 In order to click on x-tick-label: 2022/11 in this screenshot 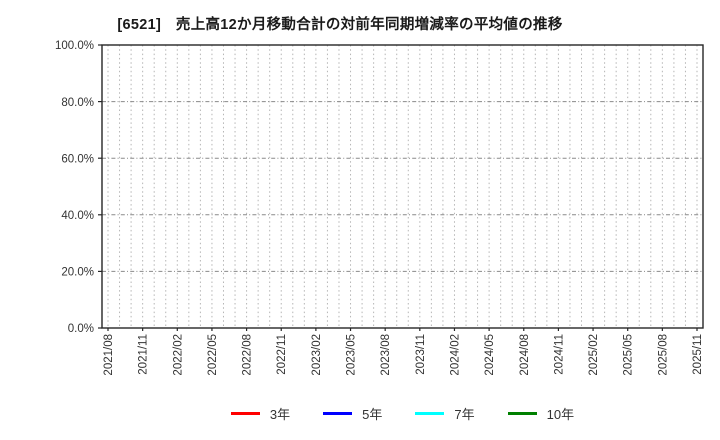, I will do `click(282, 354)`.